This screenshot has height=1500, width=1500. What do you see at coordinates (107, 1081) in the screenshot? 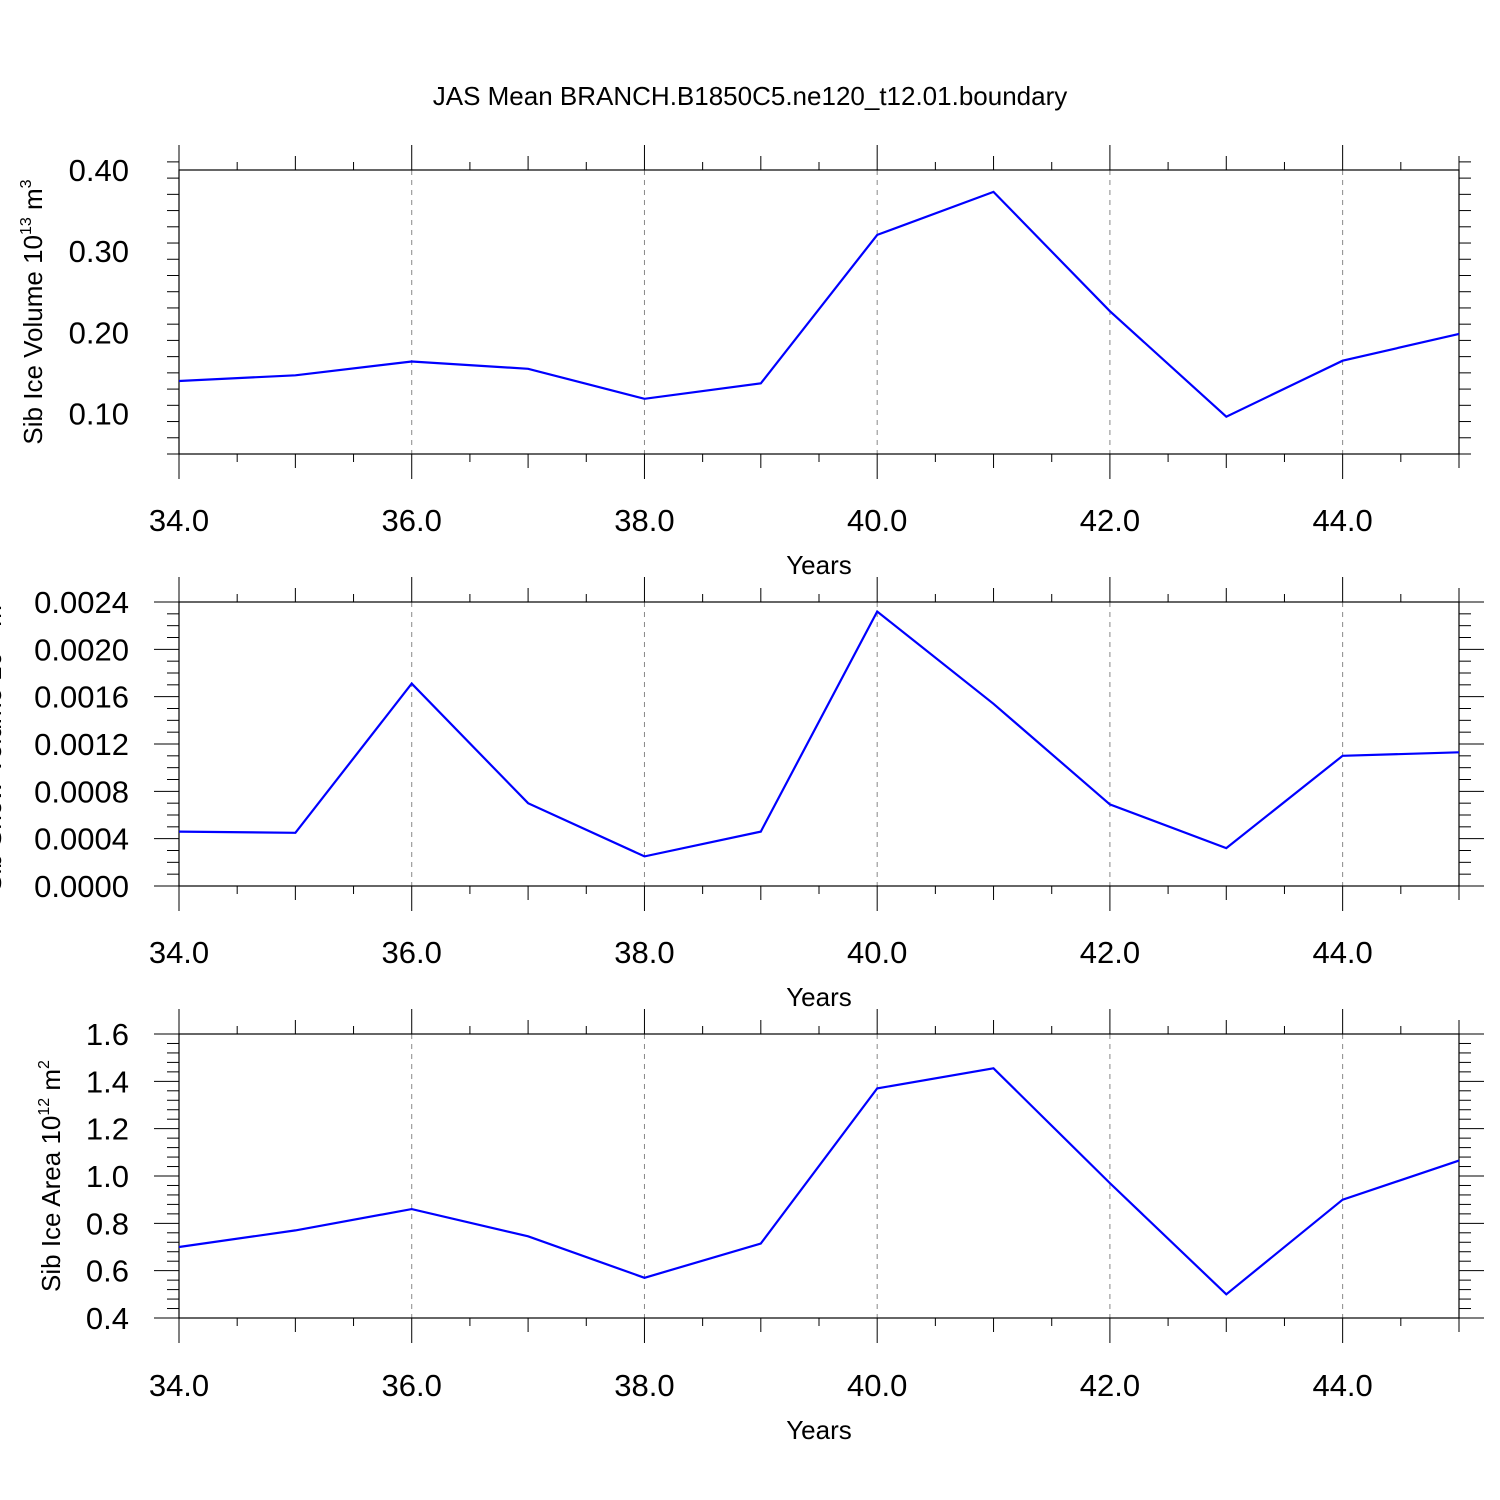
I see `y-tick-label: 1.4` at bounding box center [107, 1081].